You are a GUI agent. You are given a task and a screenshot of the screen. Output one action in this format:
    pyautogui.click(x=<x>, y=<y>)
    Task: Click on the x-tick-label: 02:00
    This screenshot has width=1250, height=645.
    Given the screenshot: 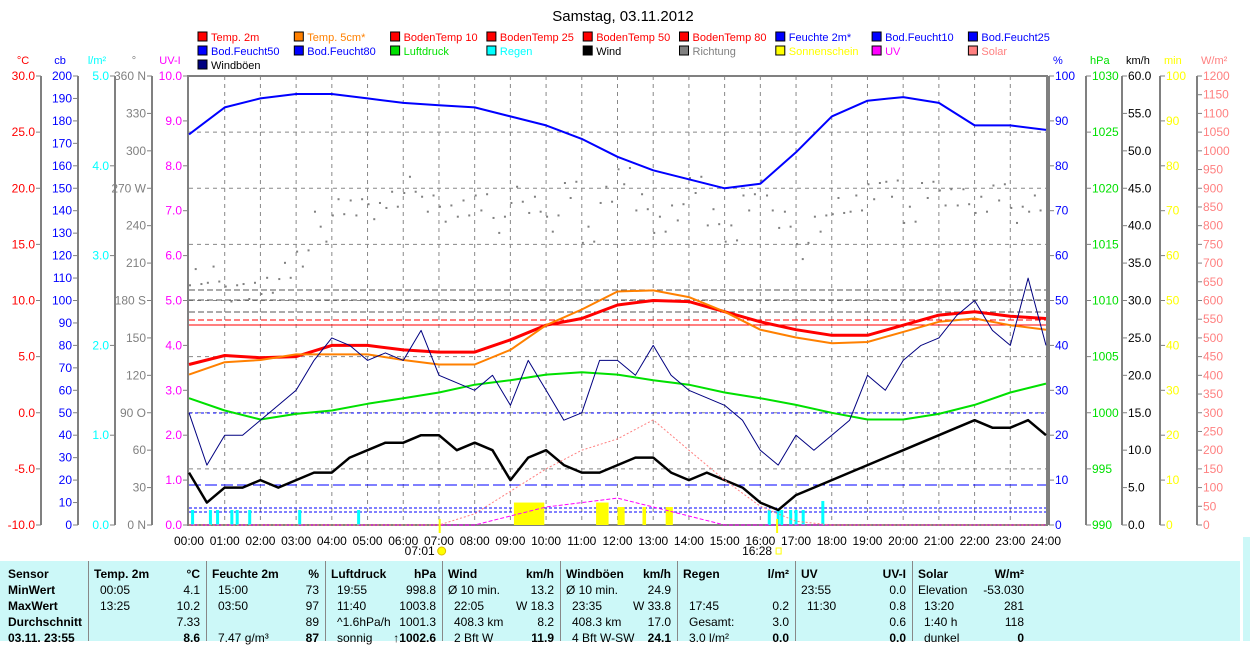 What is the action you would take?
    pyautogui.click(x=260, y=541)
    